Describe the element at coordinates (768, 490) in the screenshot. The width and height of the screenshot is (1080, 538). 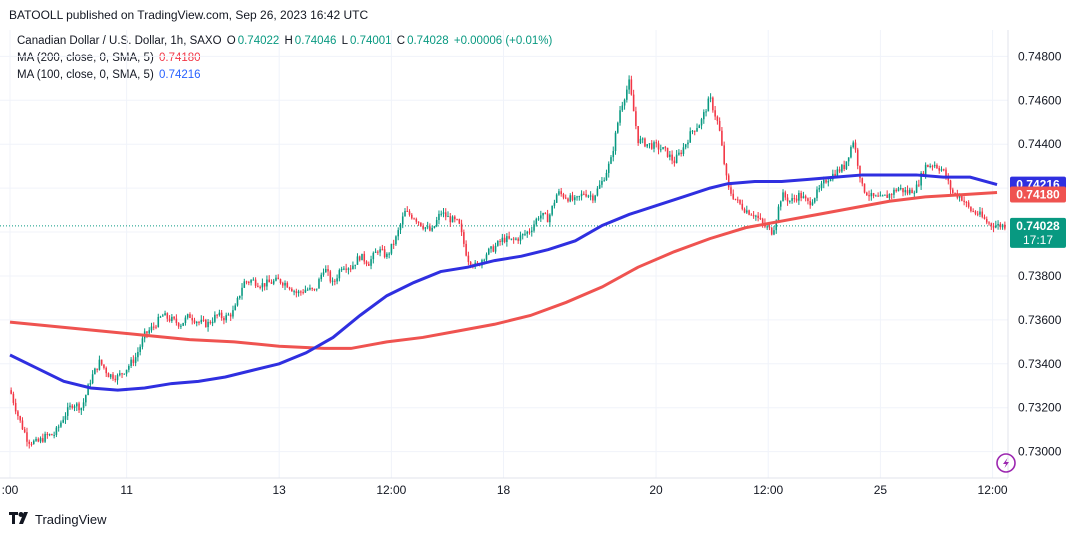
I see `x-tick-label: 12:00` at that location.